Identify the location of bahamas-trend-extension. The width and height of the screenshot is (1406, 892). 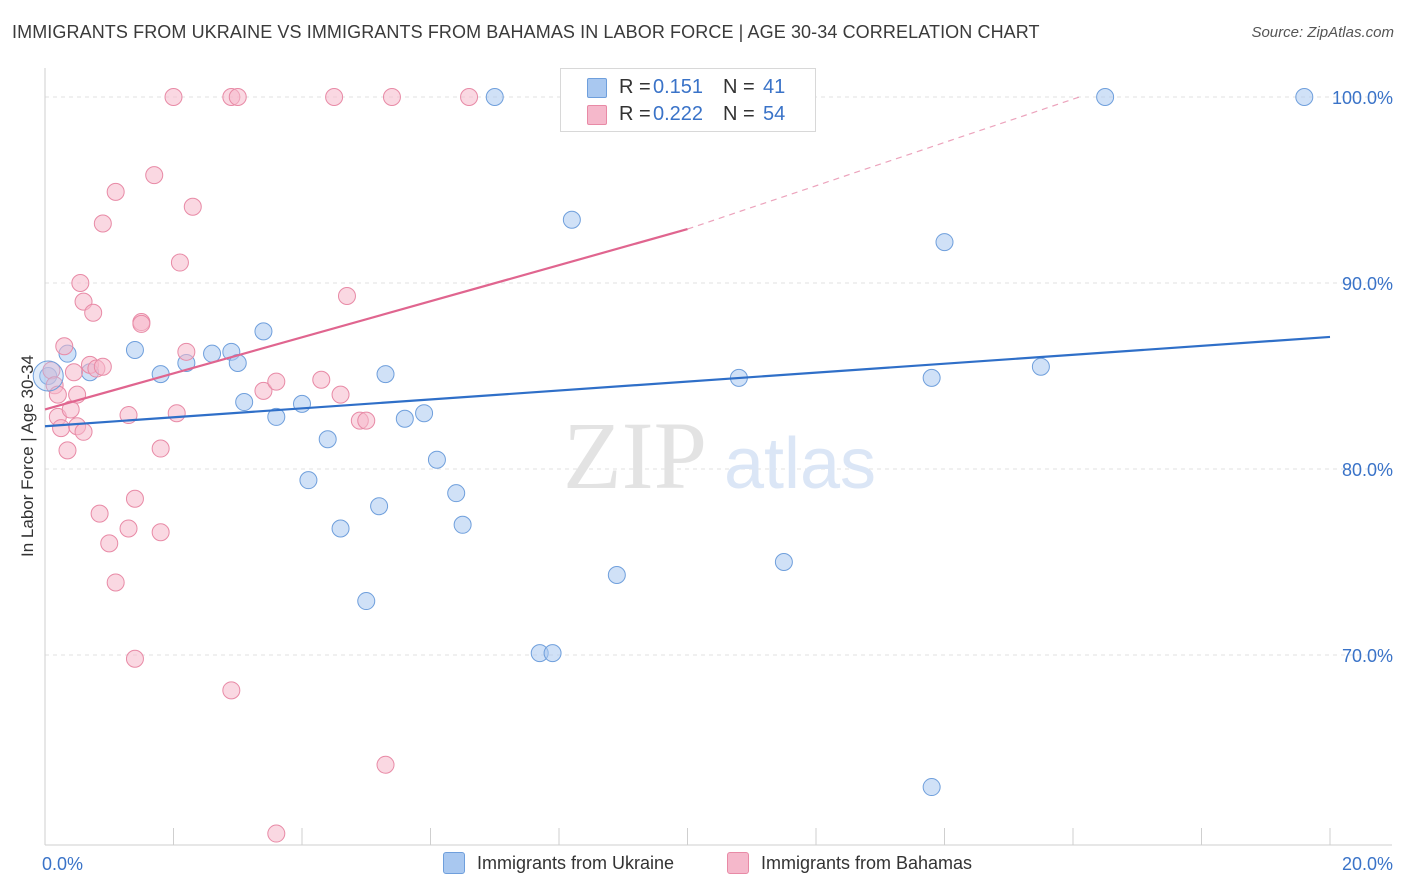
(883, 163).